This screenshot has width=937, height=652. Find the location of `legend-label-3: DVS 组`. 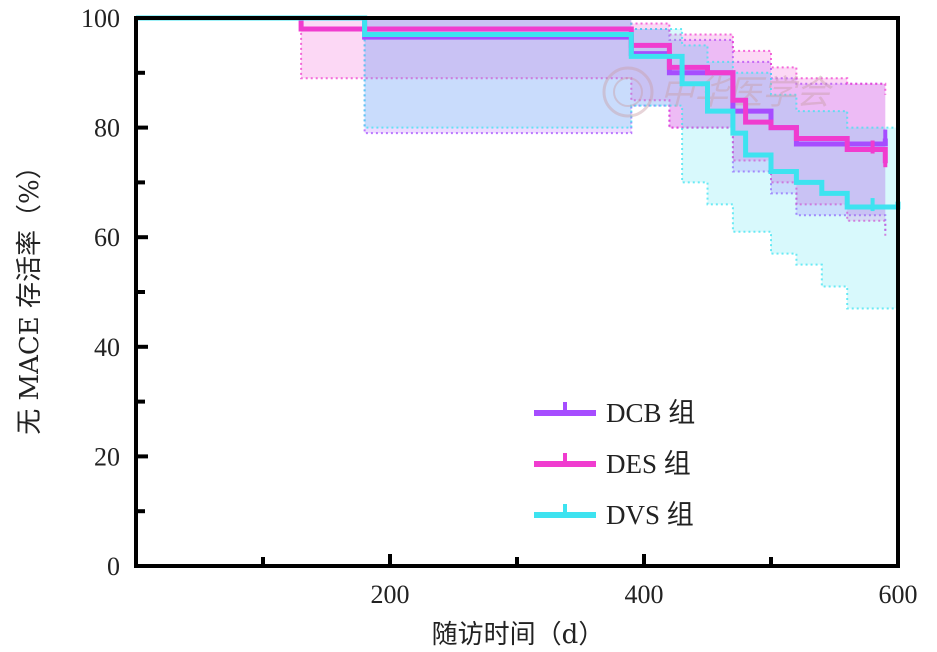

legend-label-3: DVS 组 is located at coordinates (650, 515).